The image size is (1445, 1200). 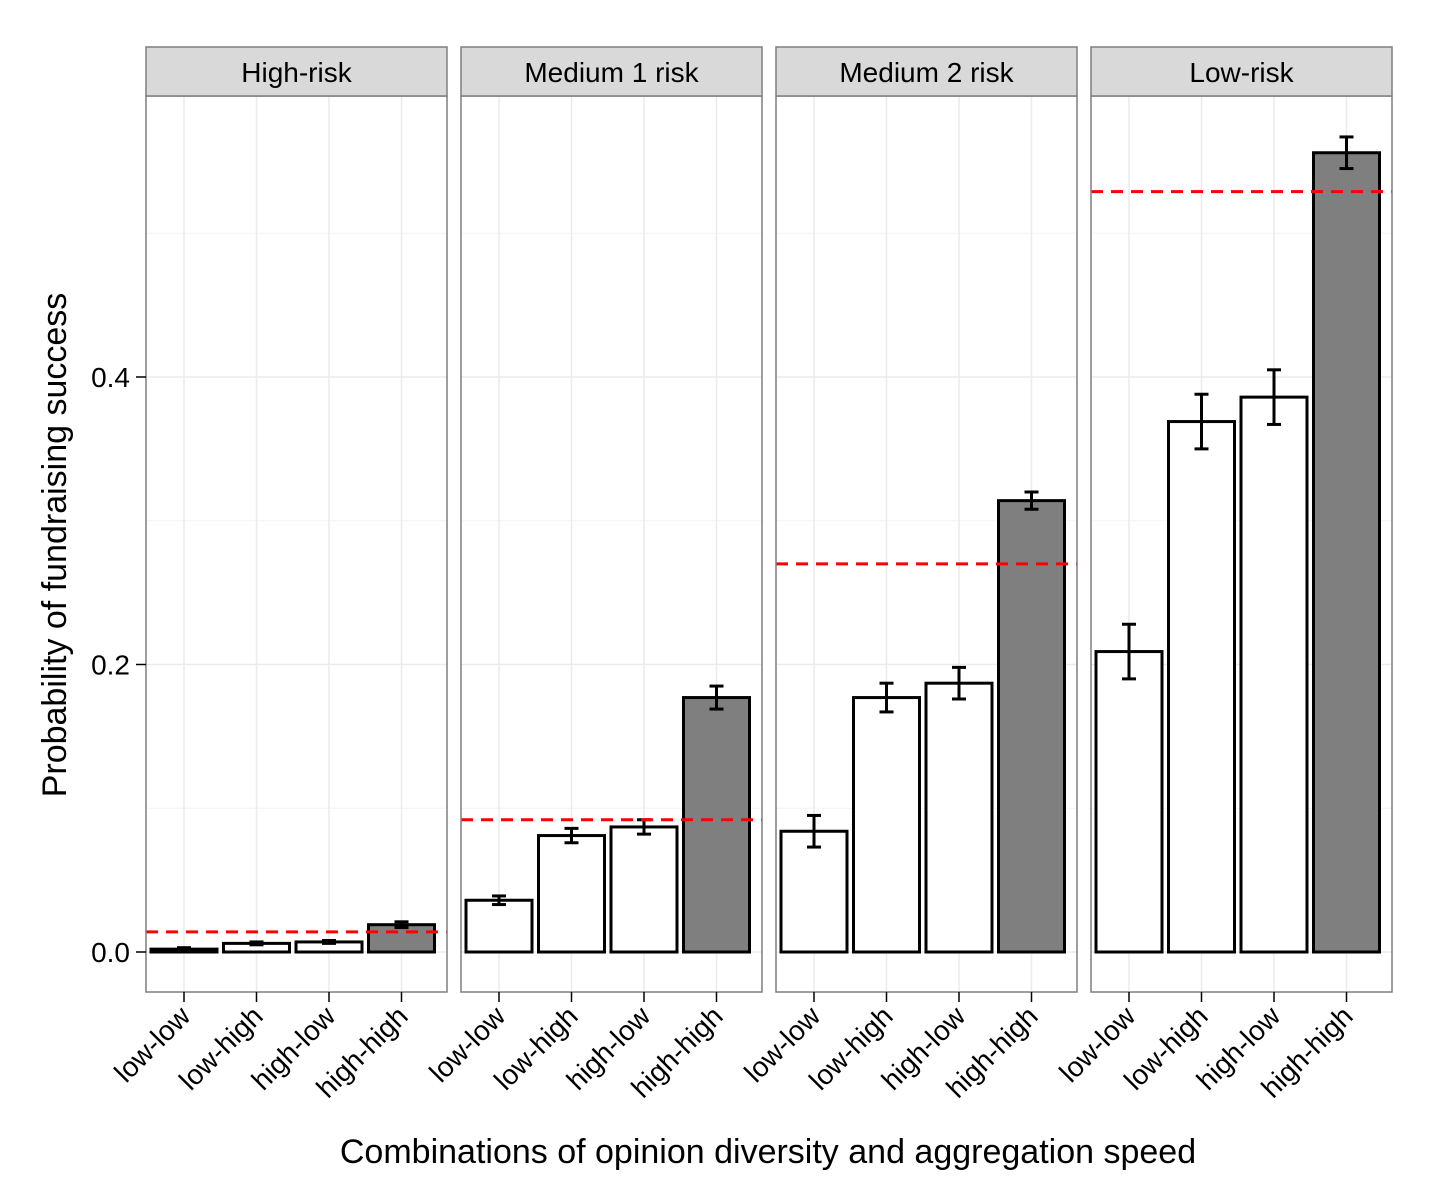 What do you see at coordinates (55, 545) in the screenshot?
I see `y-axis-title: Probability of fundraising success` at bounding box center [55, 545].